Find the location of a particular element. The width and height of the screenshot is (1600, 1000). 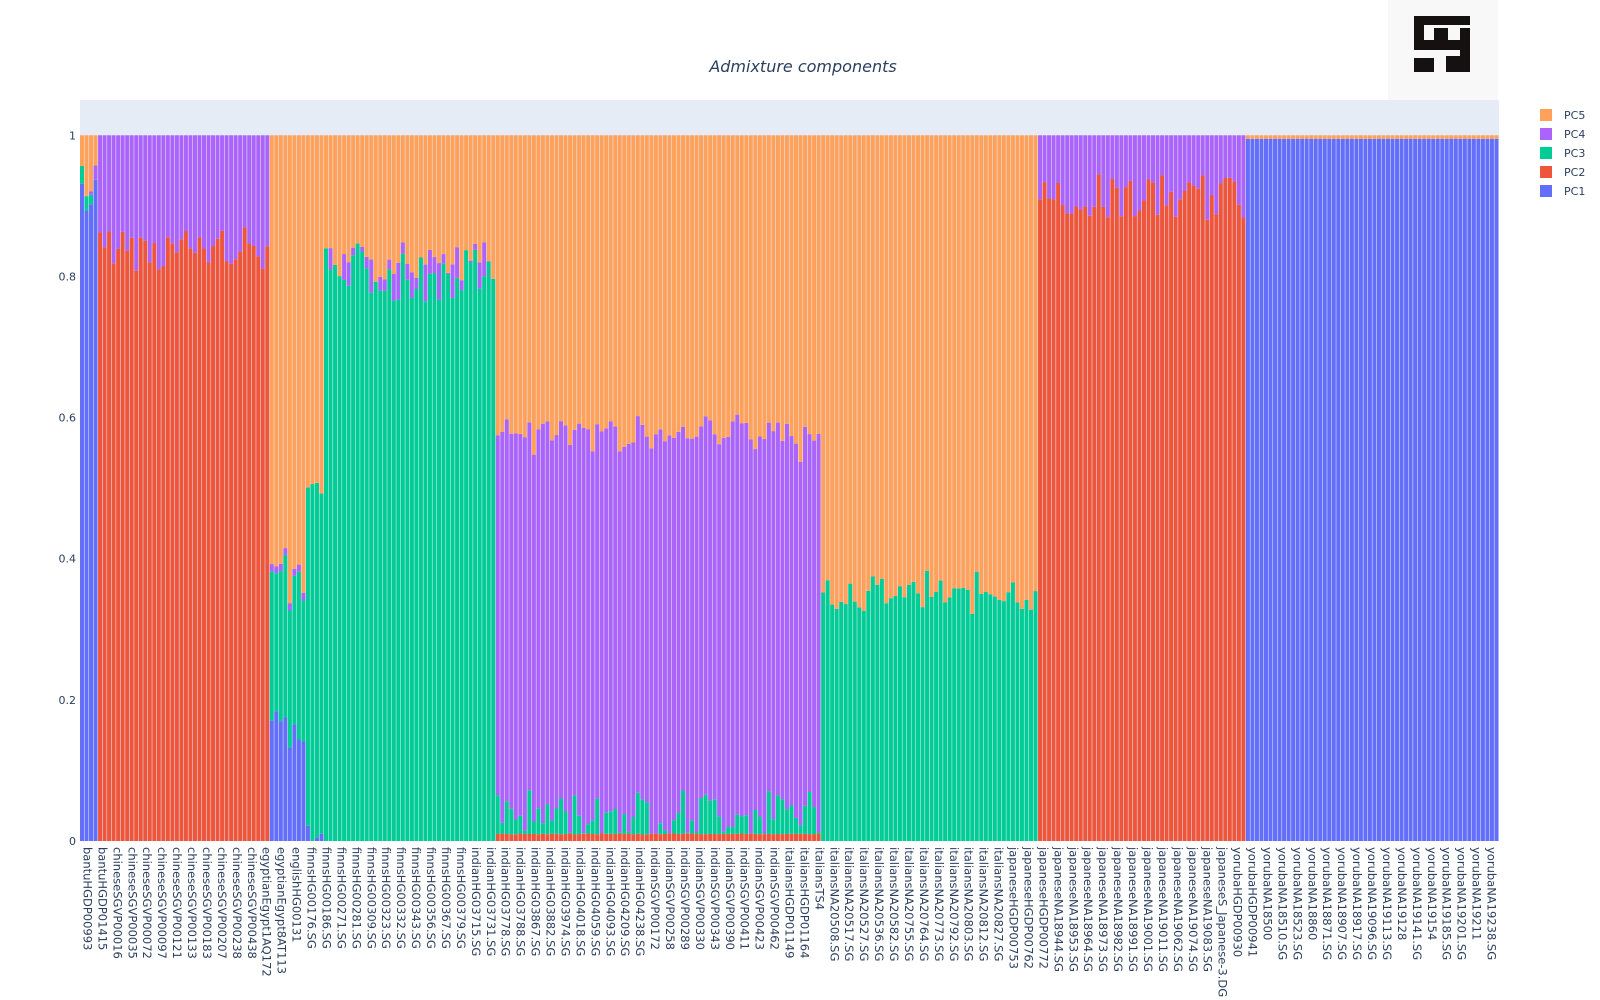

x-tick-label: japaneseNA18953.SG is located at coordinates (1073, 909).